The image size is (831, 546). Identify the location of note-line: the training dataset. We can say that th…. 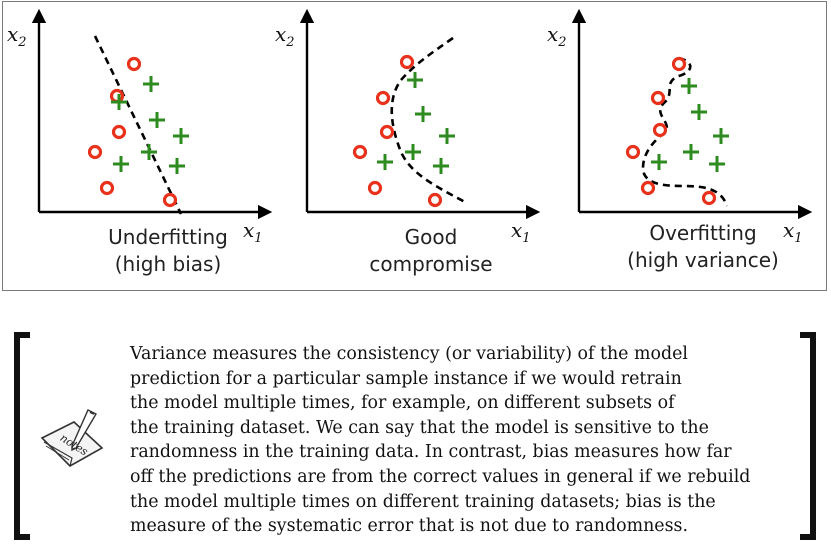
(419, 427).